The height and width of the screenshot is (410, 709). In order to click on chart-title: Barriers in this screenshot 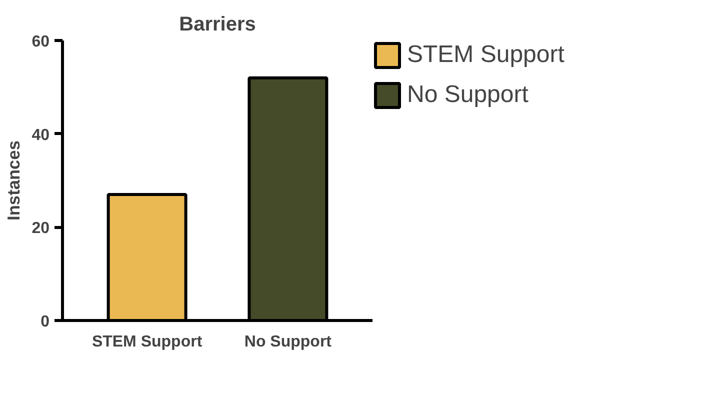, I will do `click(217, 25)`.